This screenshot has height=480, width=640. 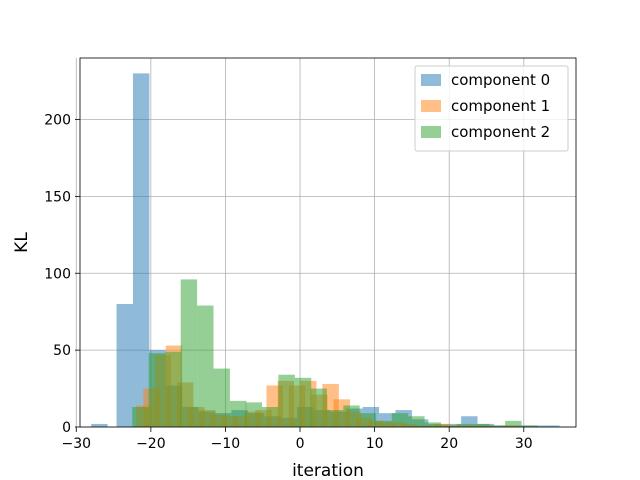 What do you see at coordinates (76, 444) in the screenshot?
I see `x-tick-label: −30` at bounding box center [76, 444].